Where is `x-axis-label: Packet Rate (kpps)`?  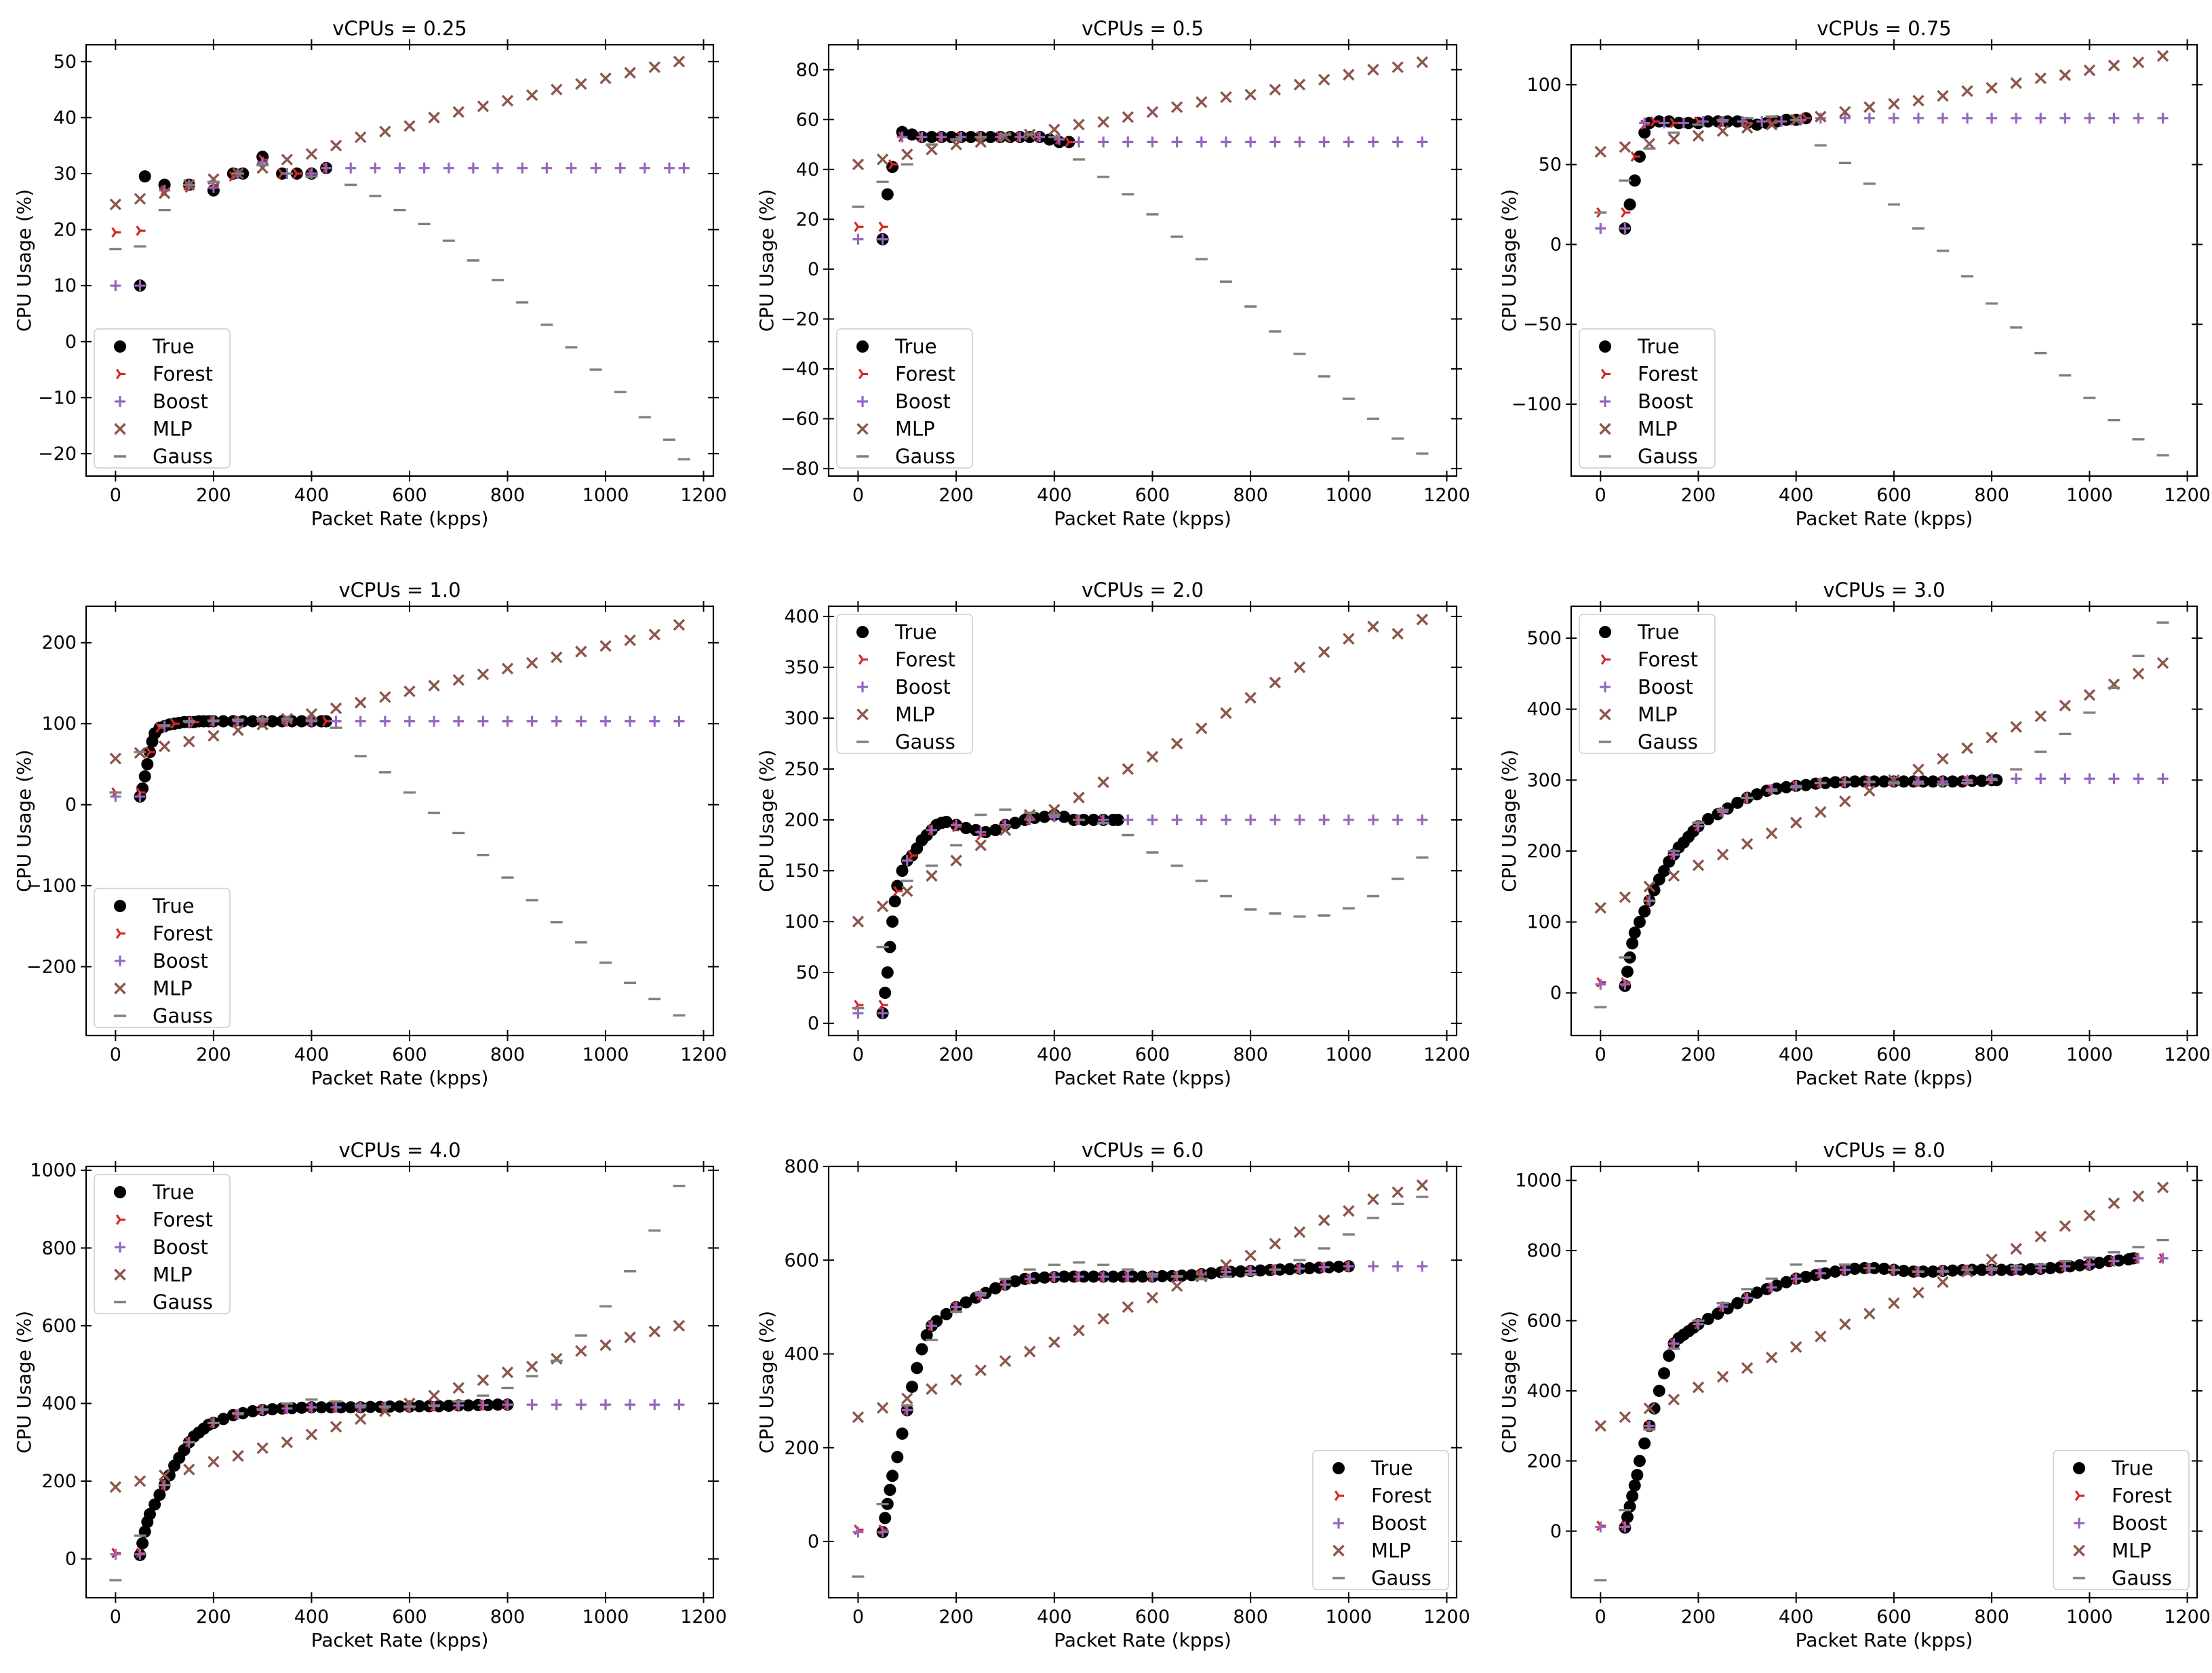
x-axis-label: Packet Rate (kpps) is located at coordinates (1885, 518).